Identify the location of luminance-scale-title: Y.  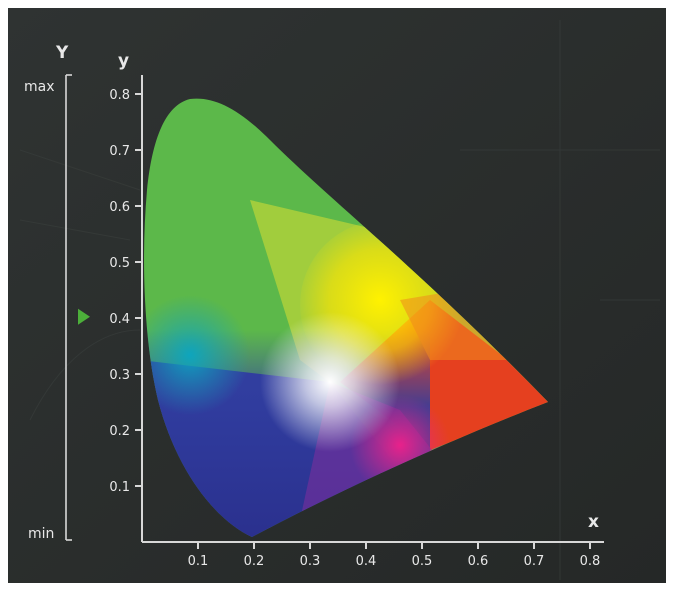
(62, 53).